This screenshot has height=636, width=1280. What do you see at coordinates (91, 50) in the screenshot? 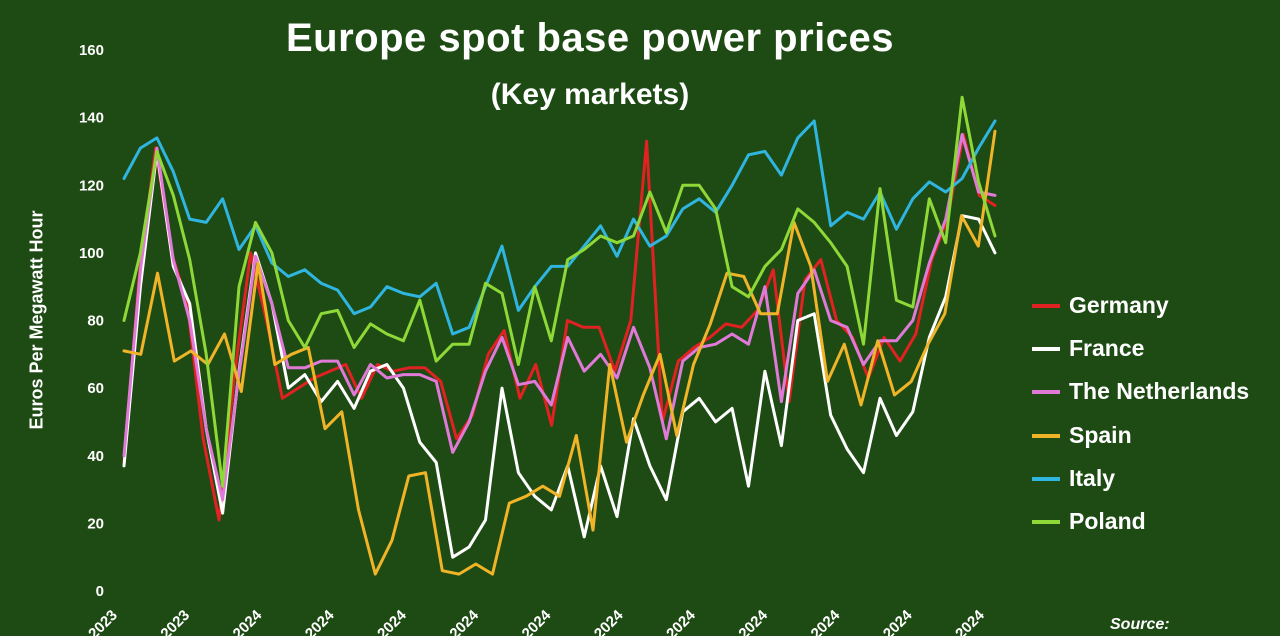
I see `y-tick-label: 160` at bounding box center [91, 50].